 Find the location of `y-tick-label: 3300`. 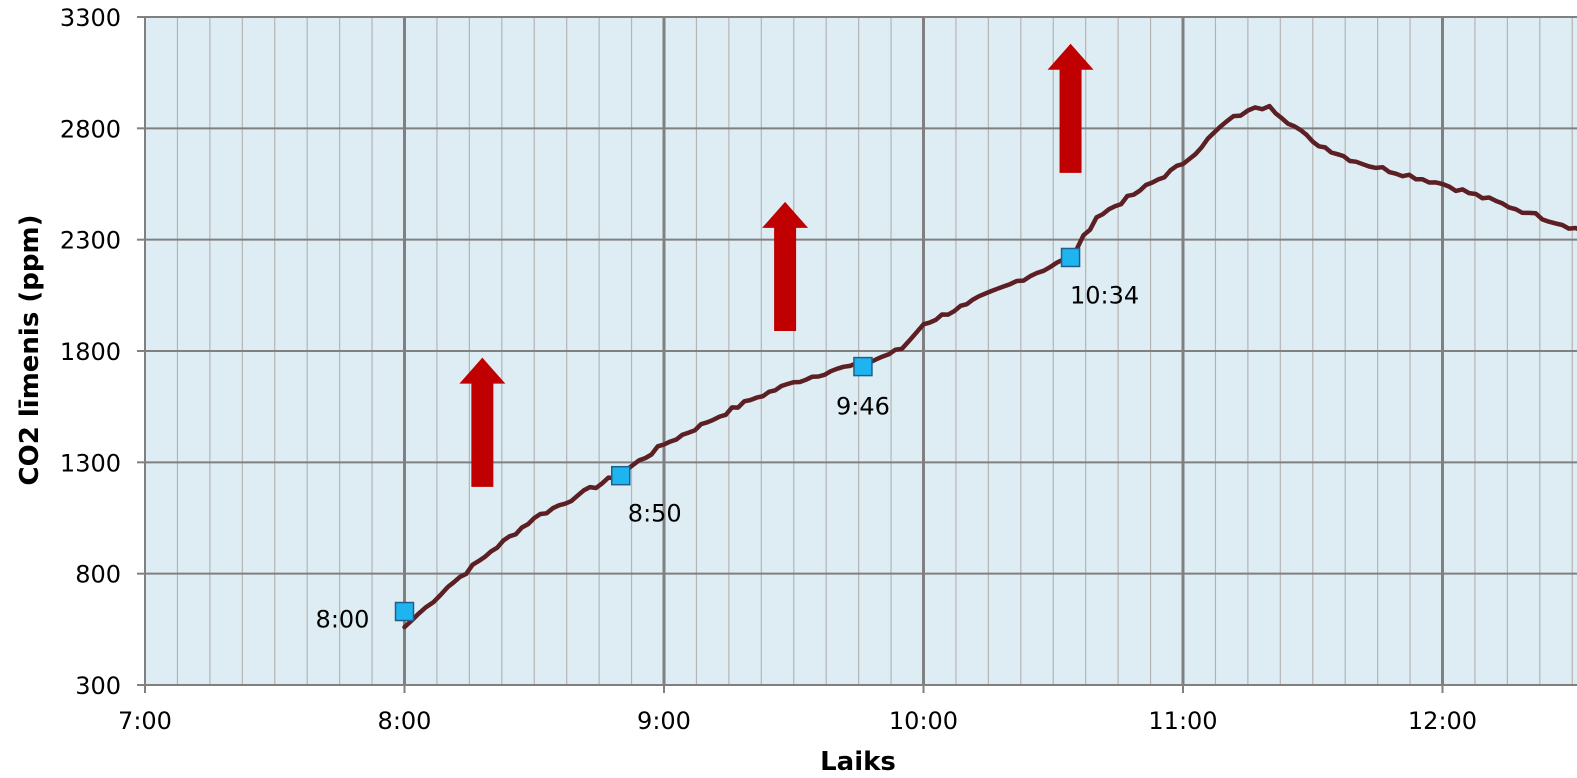

y-tick-label: 3300 is located at coordinates (90, 18).